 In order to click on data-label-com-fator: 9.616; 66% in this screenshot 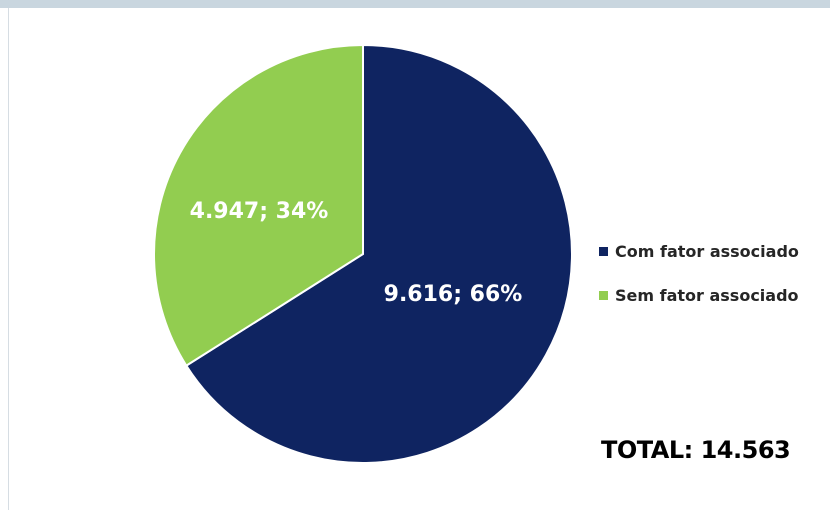, I will do `click(453, 294)`.